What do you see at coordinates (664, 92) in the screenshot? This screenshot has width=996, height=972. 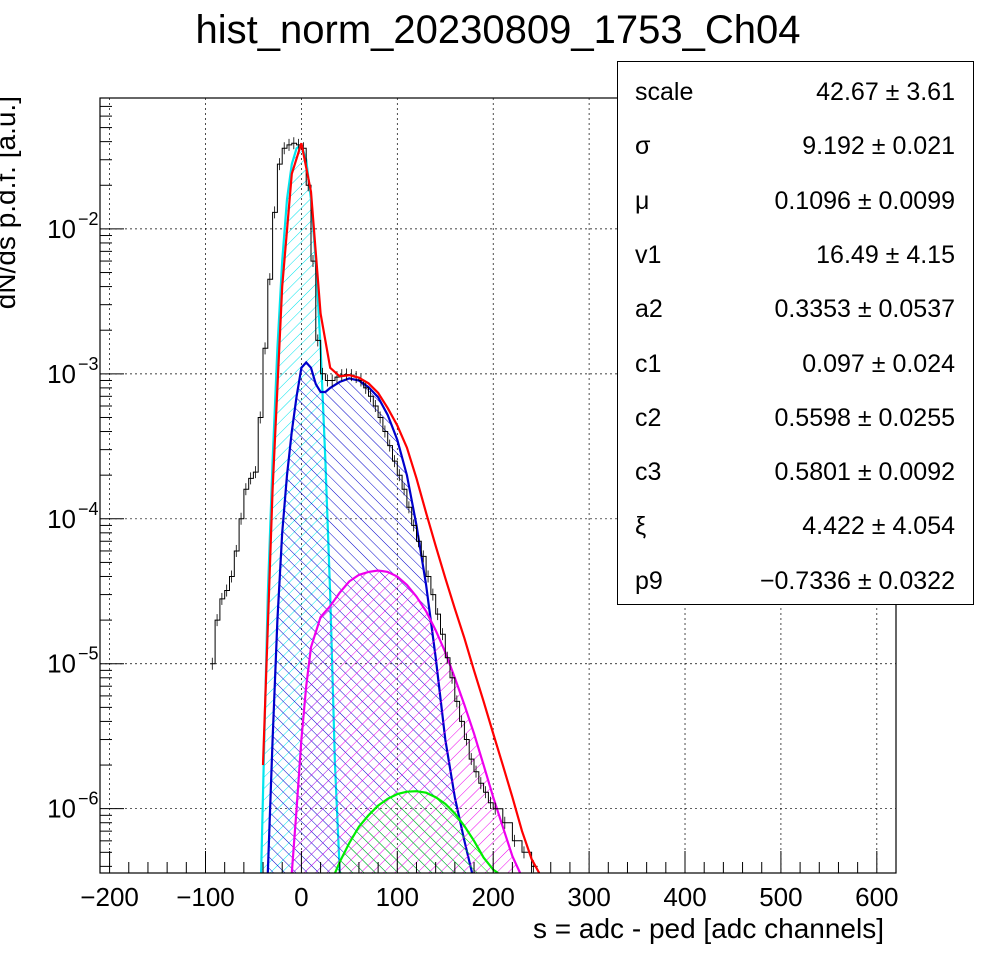 I see `fit-parameter-name: scale` at bounding box center [664, 92].